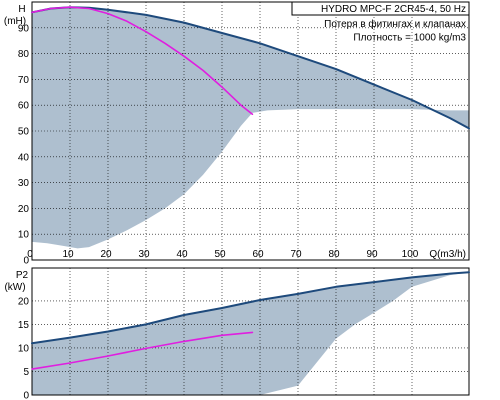 Image resolution: width=500 pixels, height=400 pixels. I want to click on head-y-tick-label: 80, so click(24, 54).